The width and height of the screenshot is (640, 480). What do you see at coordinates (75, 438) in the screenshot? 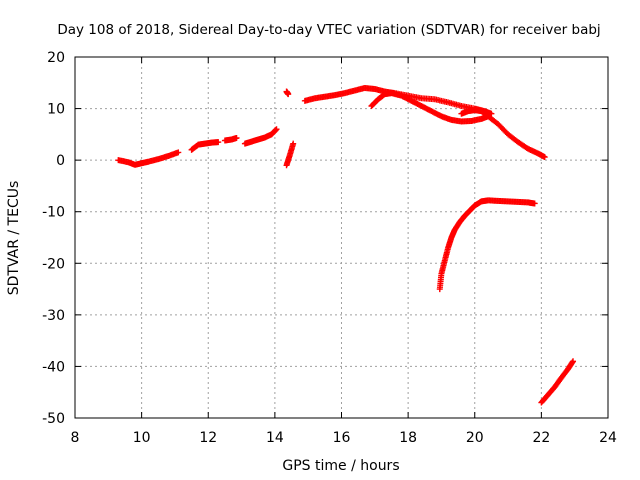
I see `x-tick-label: 8` at bounding box center [75, 438].